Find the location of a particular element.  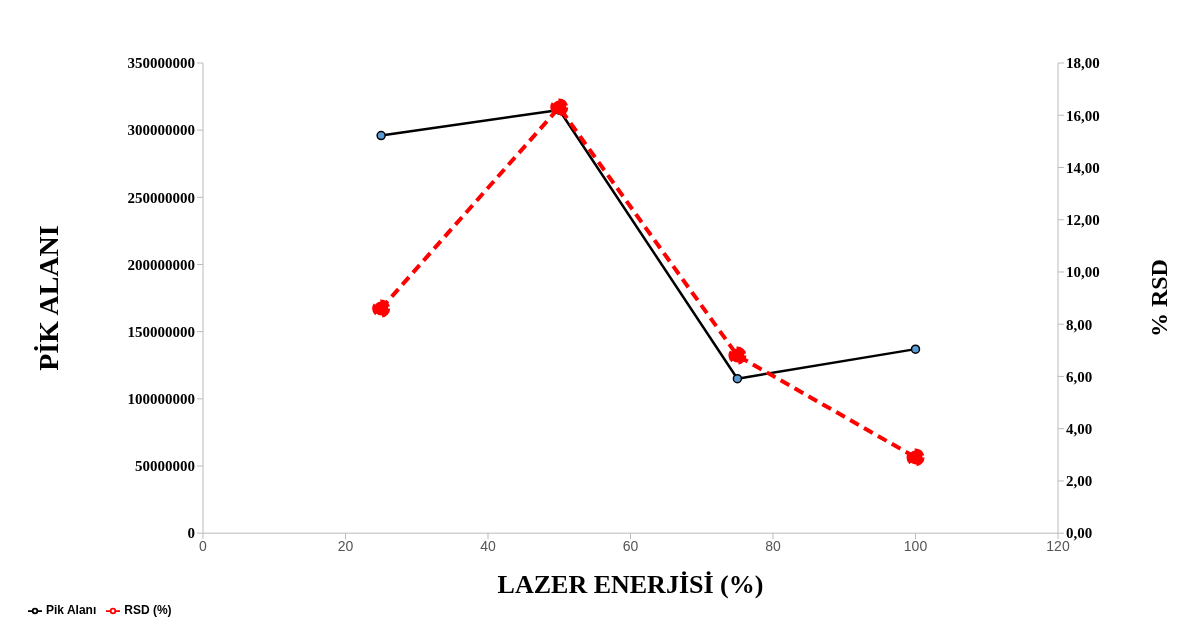

legend-label: Pik Alanı is located at coordinates (71, 610).